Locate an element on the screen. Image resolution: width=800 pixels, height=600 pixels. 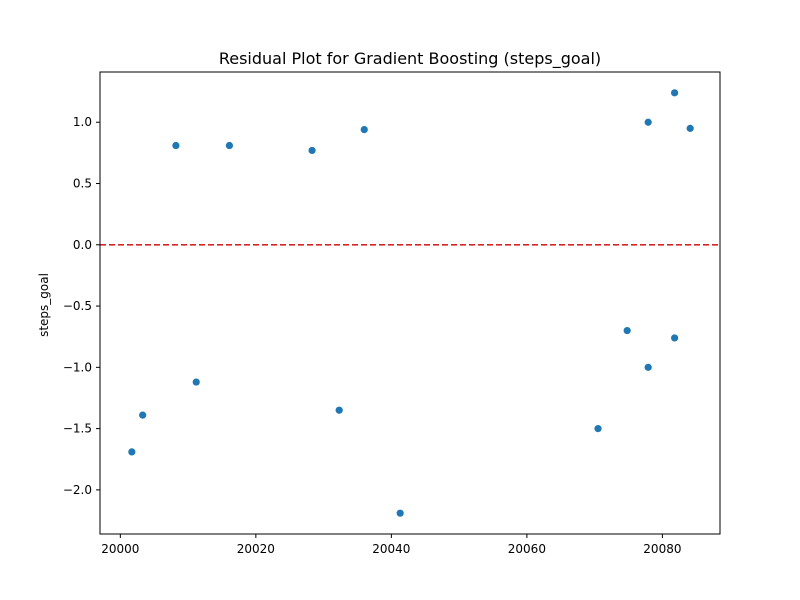
y-axis-label: steps_goal is located at coordinates (44, 305).